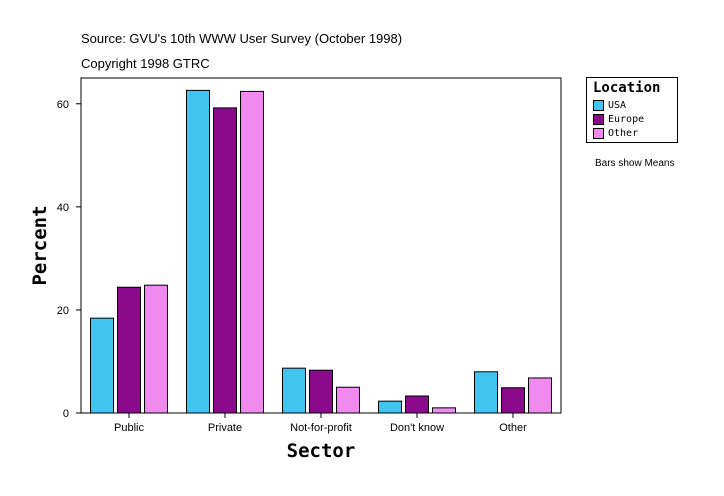  What do you see at coordinates (635, 163) in the screenshot?
I see `bars-show-means-note: Bars show Means` at bounding box center [635, 163].